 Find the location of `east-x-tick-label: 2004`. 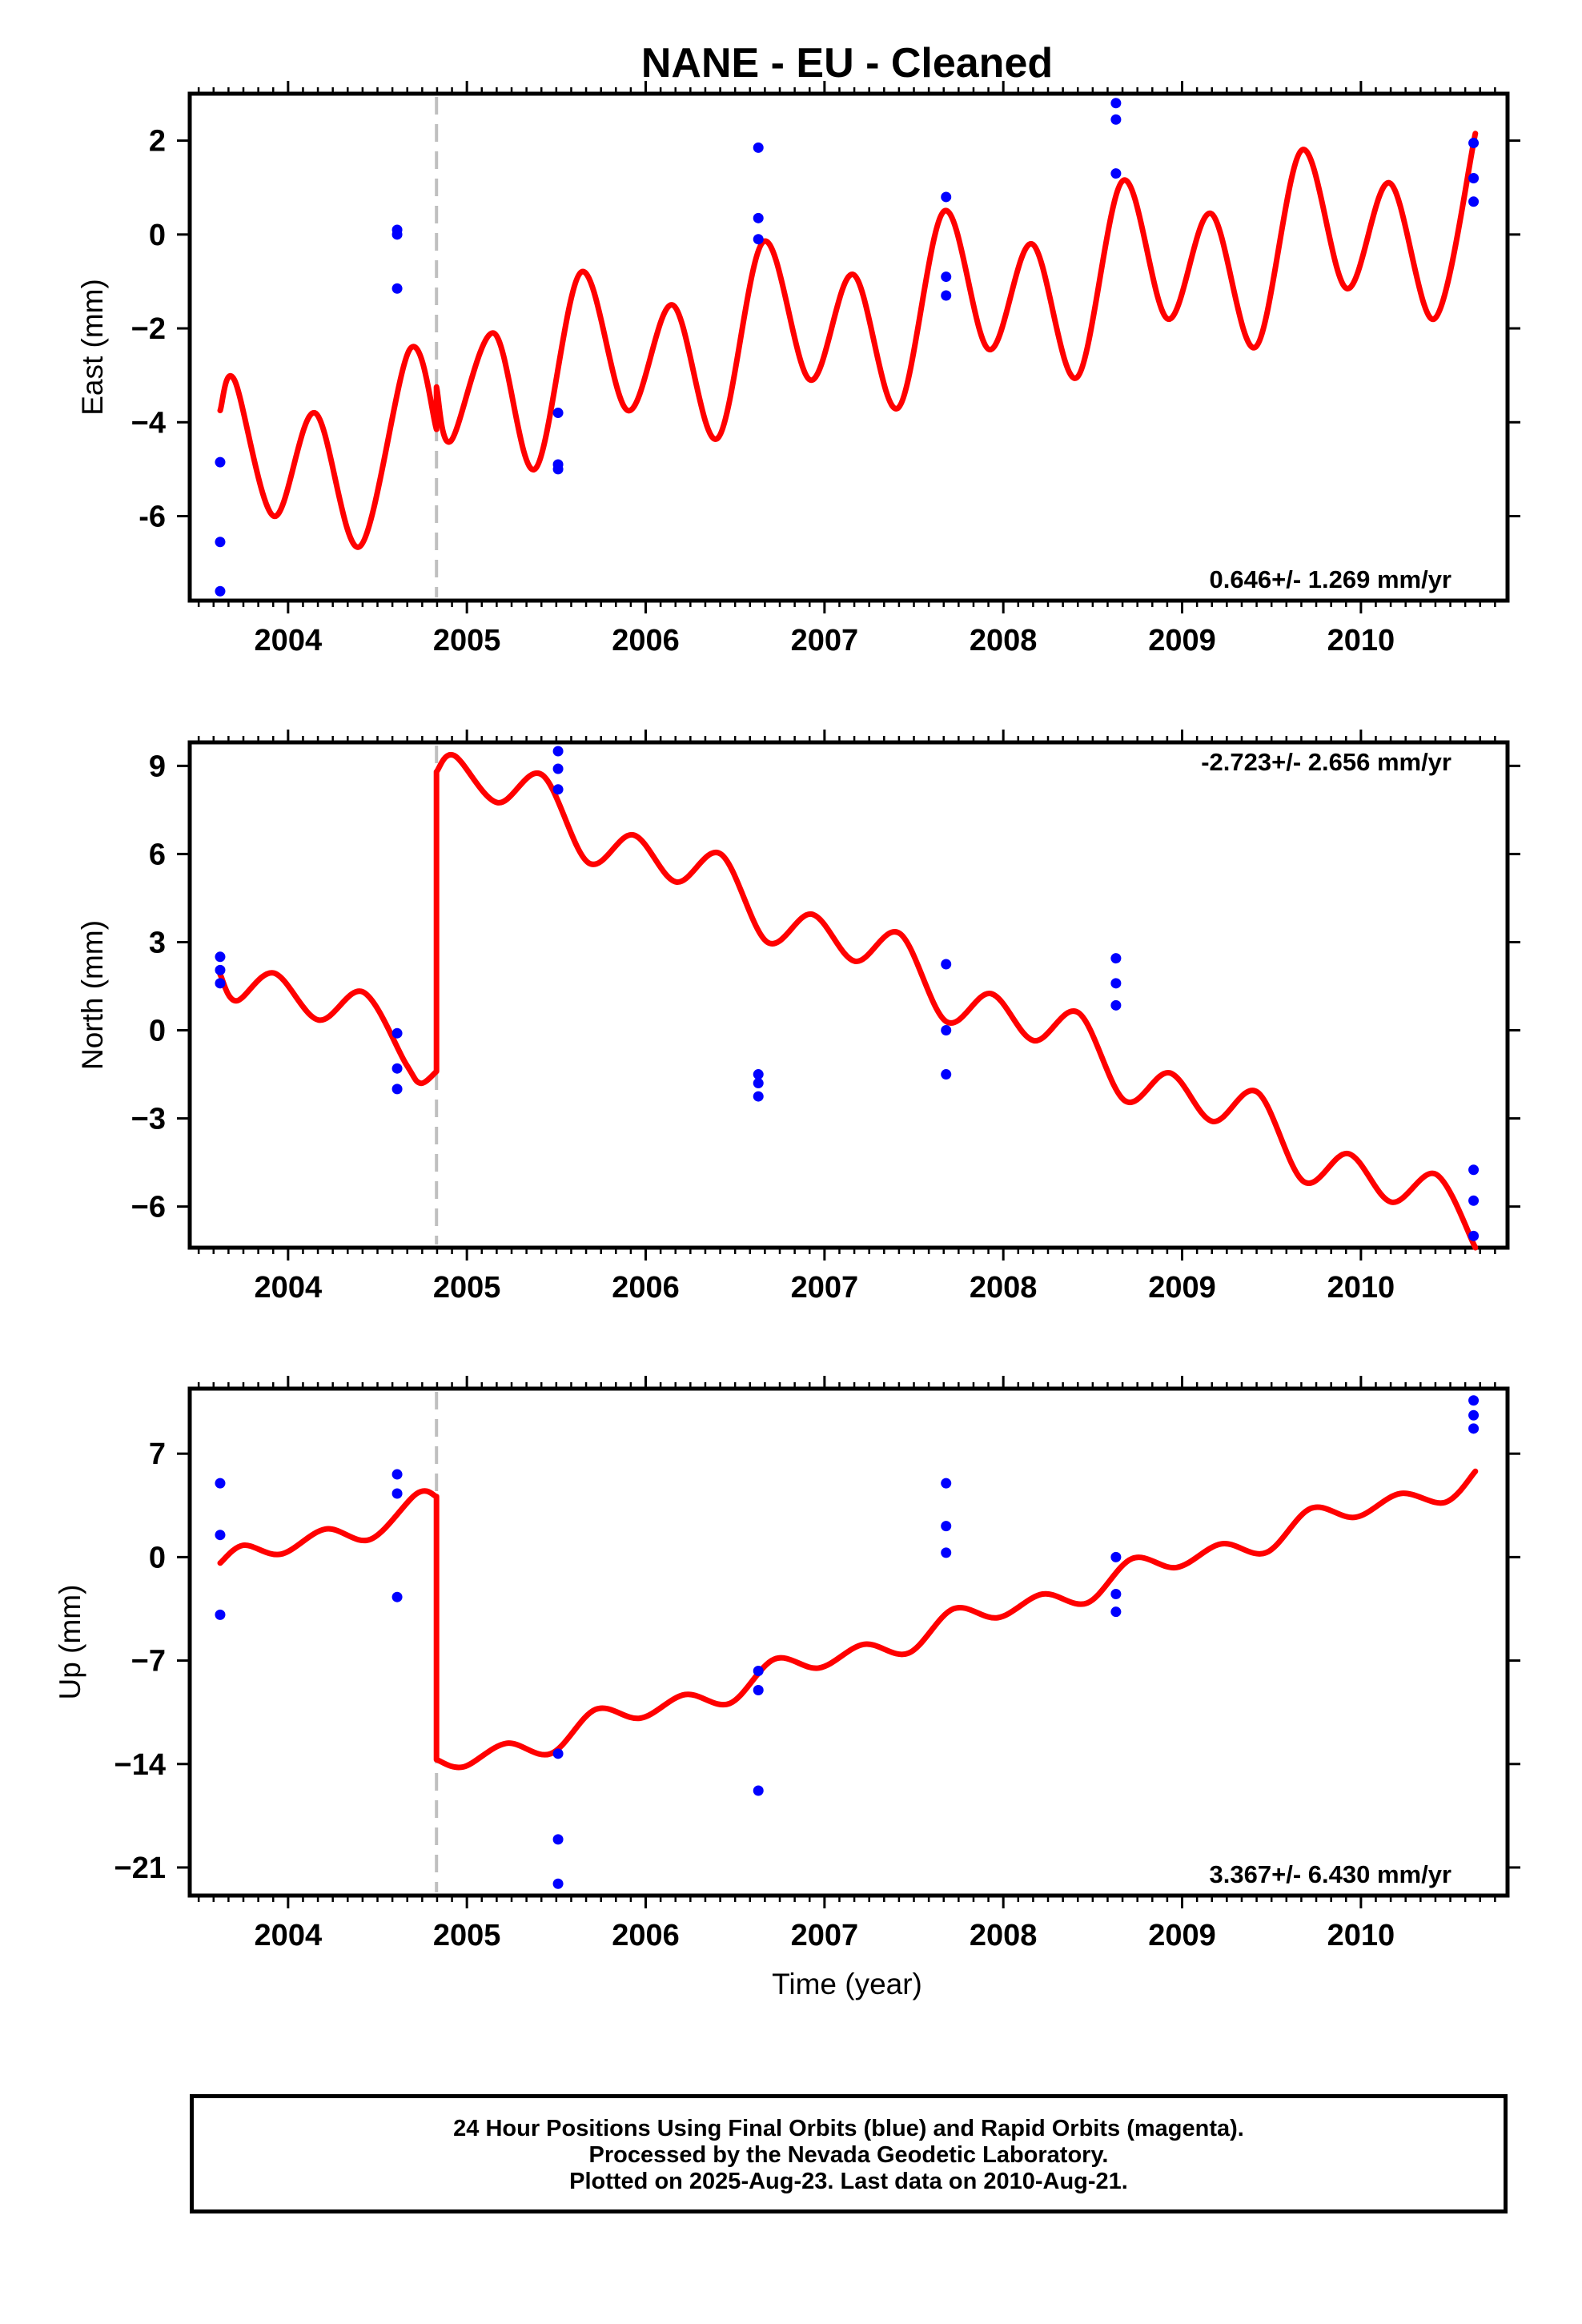

east-x-tick-label: 2004 is located at coordinates (289, 640).